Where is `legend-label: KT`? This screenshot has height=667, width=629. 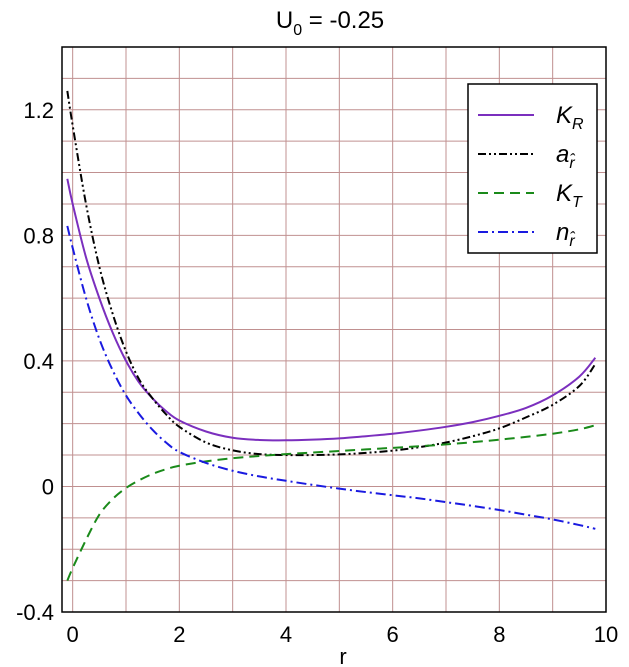
legend-label: KT is located at coordinates (569, 195).